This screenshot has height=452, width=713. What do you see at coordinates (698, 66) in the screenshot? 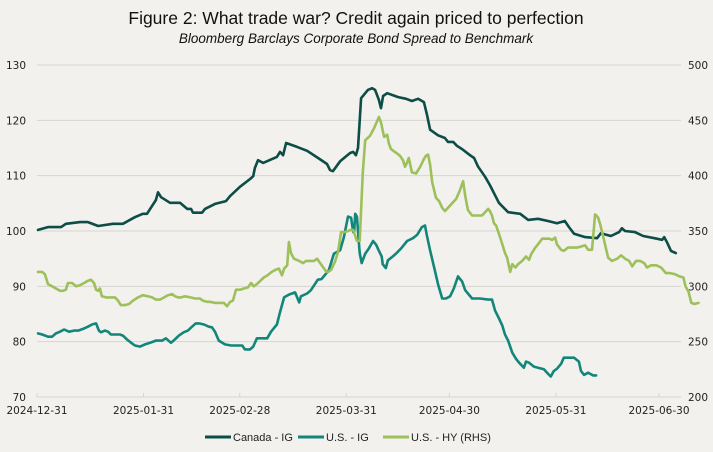
I see `right-tick-label: 500` at bounding box center [698, 66].